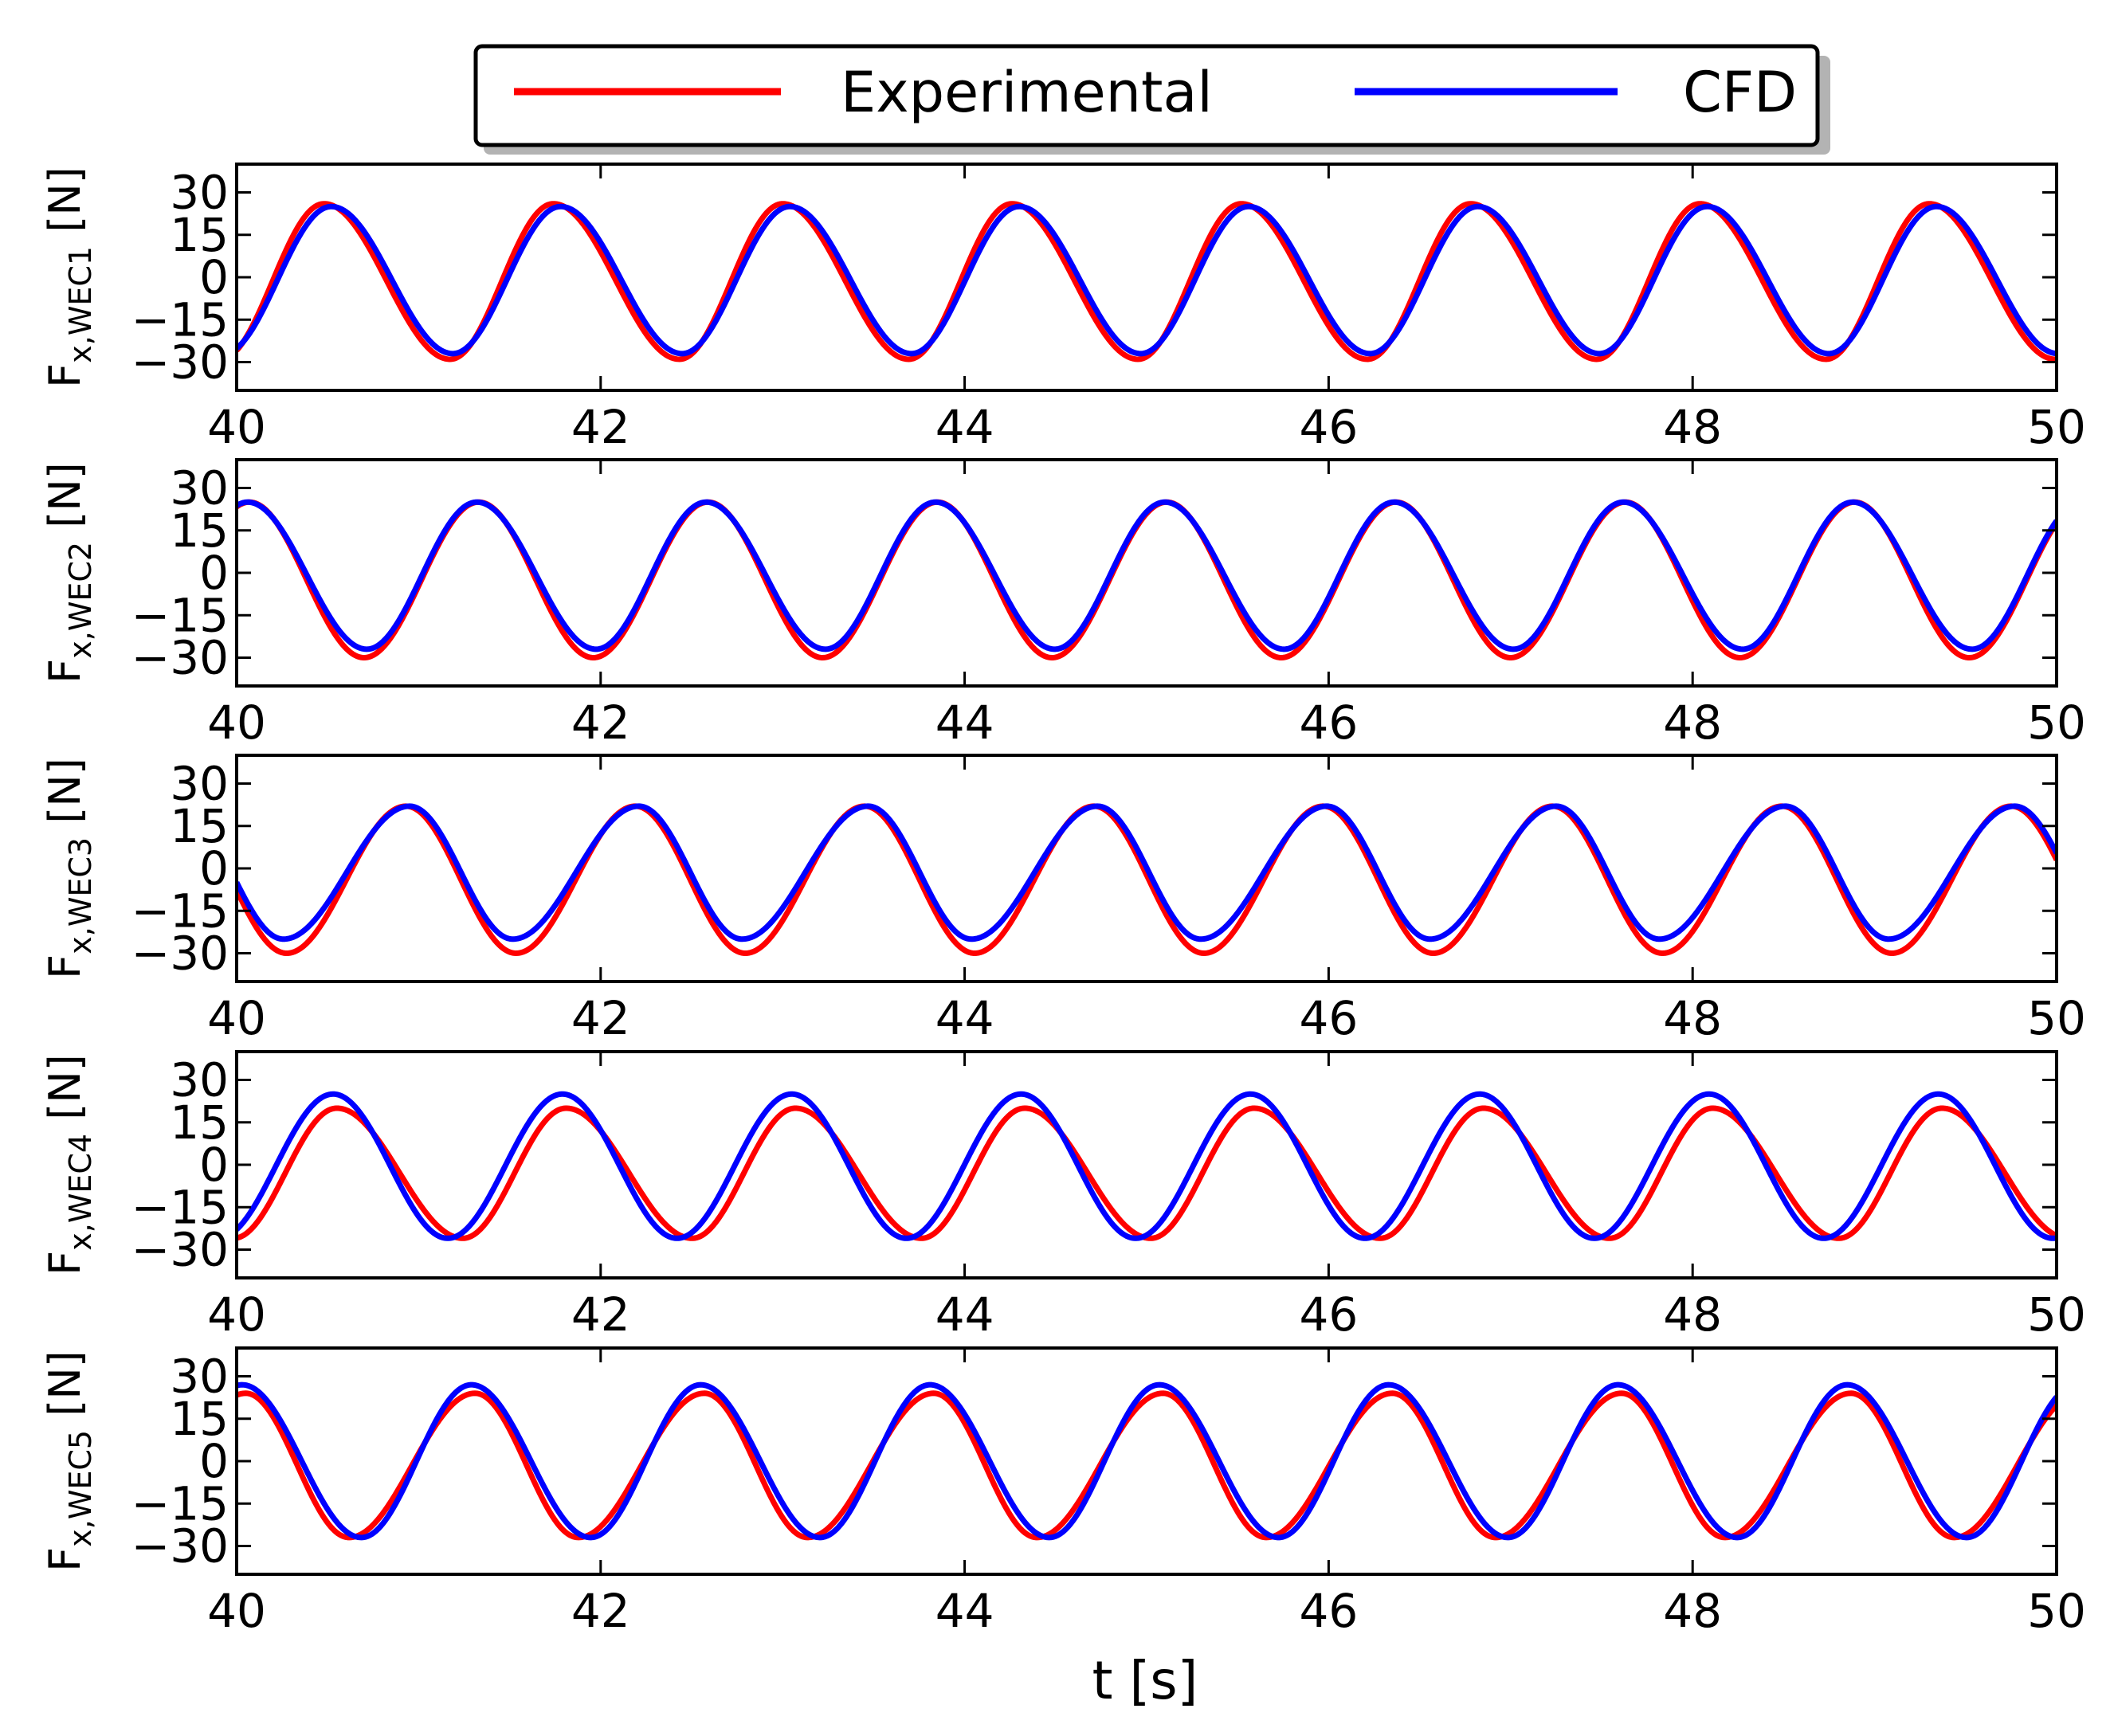 Image resolution: width=2110 pixels, height=1736 pixels. I want to click on series-line-cfd-wec5, so click(1147, 1461).